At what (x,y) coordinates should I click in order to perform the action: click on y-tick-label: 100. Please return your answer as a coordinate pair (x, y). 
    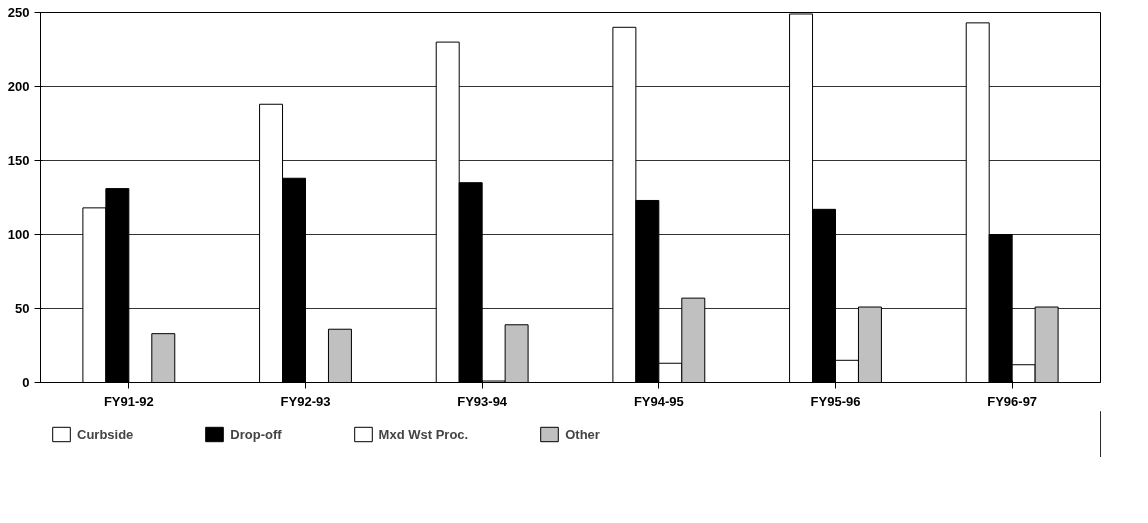
    Looking at the image, I should click on (18, 234).